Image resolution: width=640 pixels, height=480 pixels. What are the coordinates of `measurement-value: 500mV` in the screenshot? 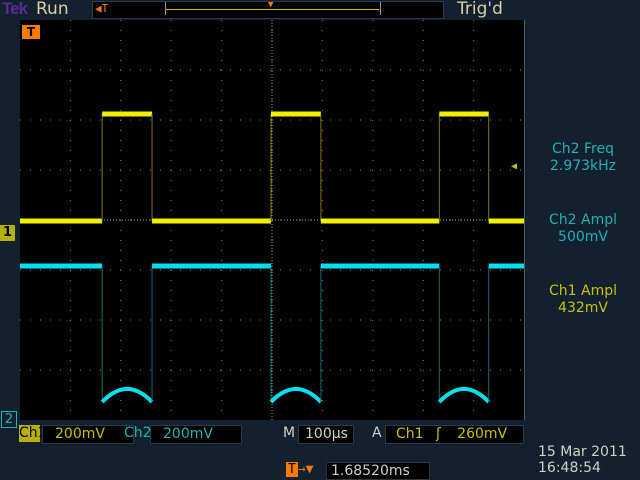 It's located at (583, 237).